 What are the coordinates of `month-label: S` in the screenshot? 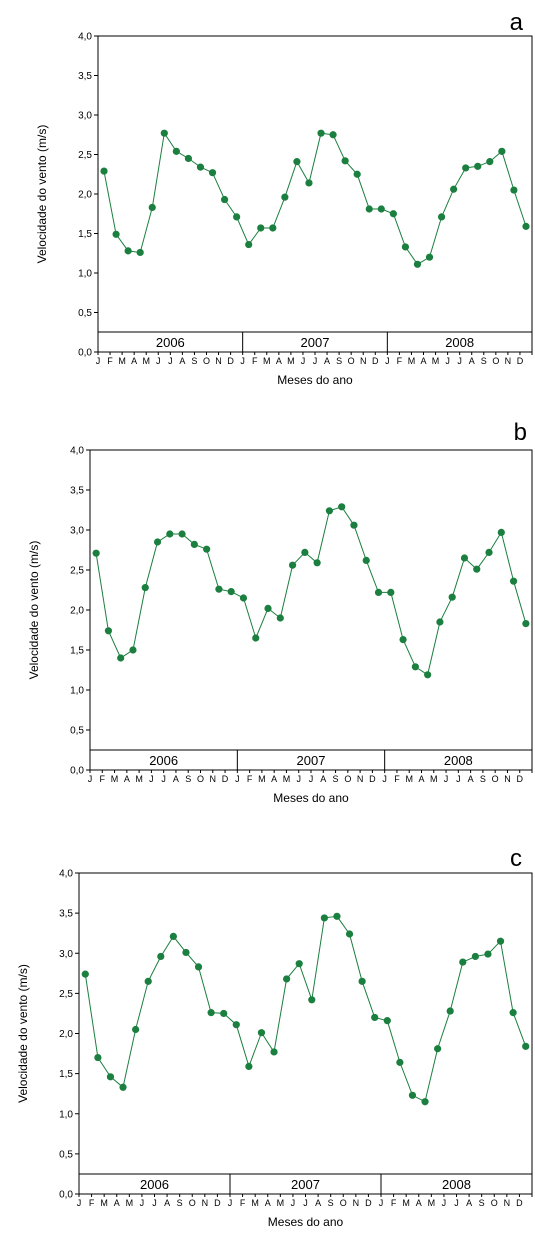 It's located at (331, 1203).